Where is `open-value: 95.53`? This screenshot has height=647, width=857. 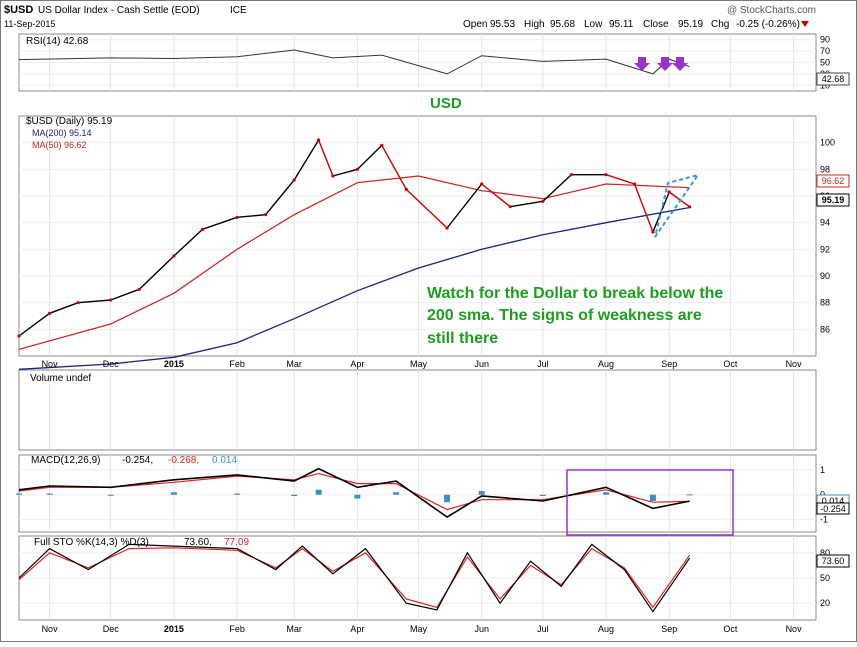
open-value: 95.53 is located at coordinates (502, 24).